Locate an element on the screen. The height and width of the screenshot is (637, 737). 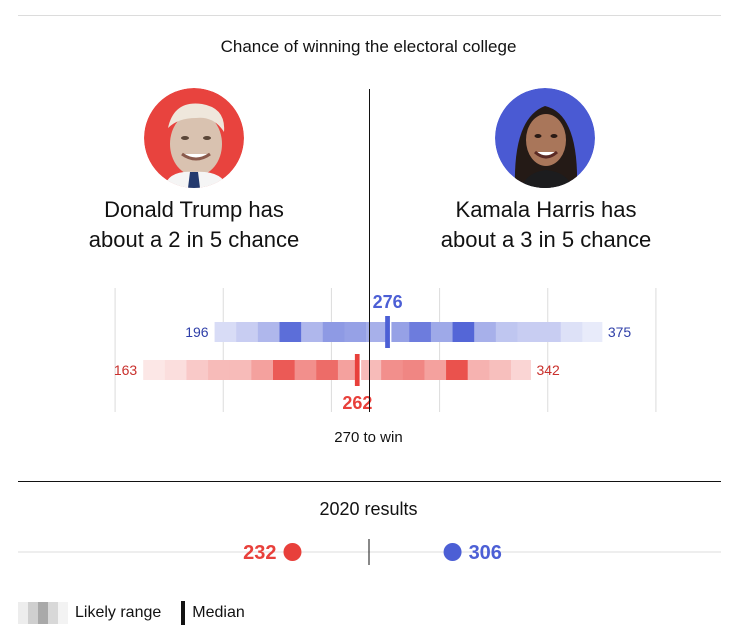
harris-headline-line1: Kamala Harris has is located at coordinates (546, 209).